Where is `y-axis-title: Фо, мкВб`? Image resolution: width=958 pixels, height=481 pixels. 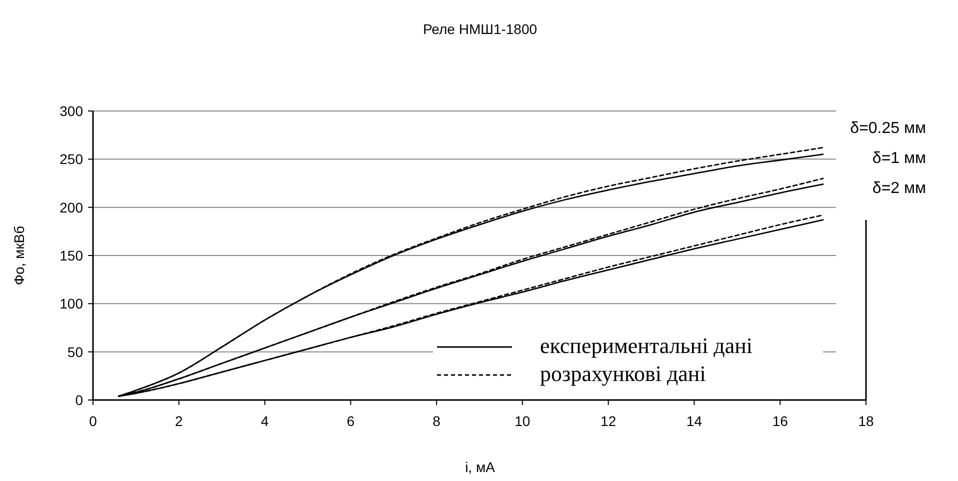 y-axis-title: Фо, мкВб is located at coordinates (19, 256).